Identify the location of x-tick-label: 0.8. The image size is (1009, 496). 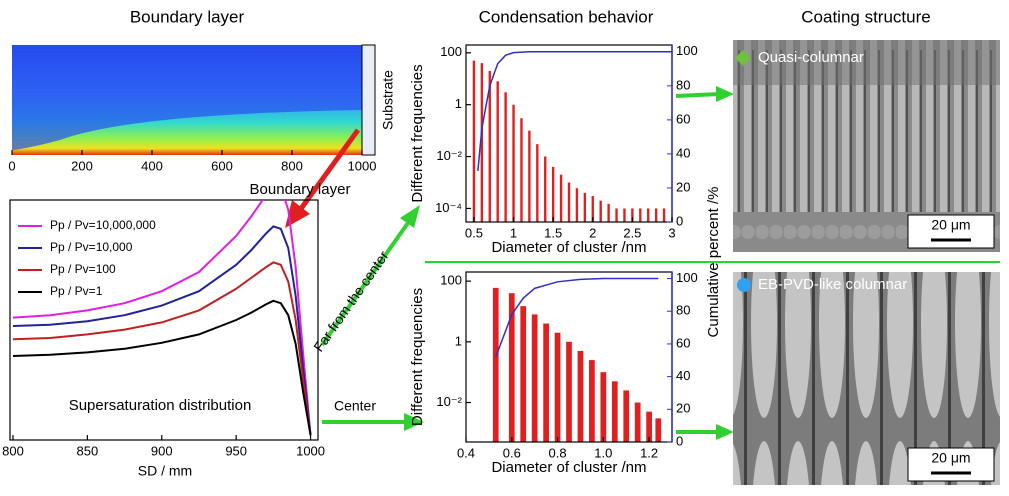
(558, 452).